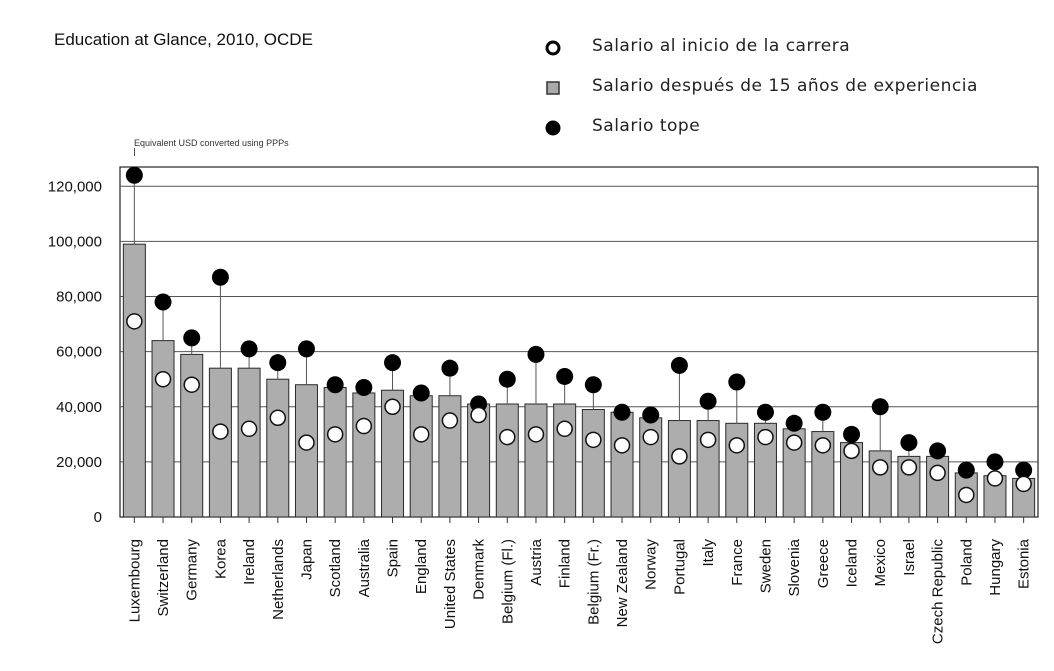  What do you see at coordinates (651, 564) in the screenshot?
I see `x-category-label: Norway` at bounding box center [651, 564].